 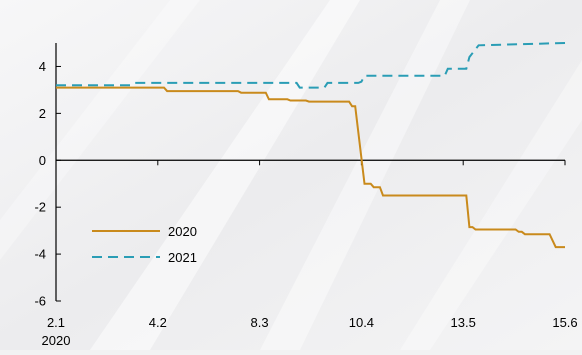 What do you see at coordinates (40, 207) in the screenshot?
I see `y-tick-label: -2` at bounding box center [40, 207].